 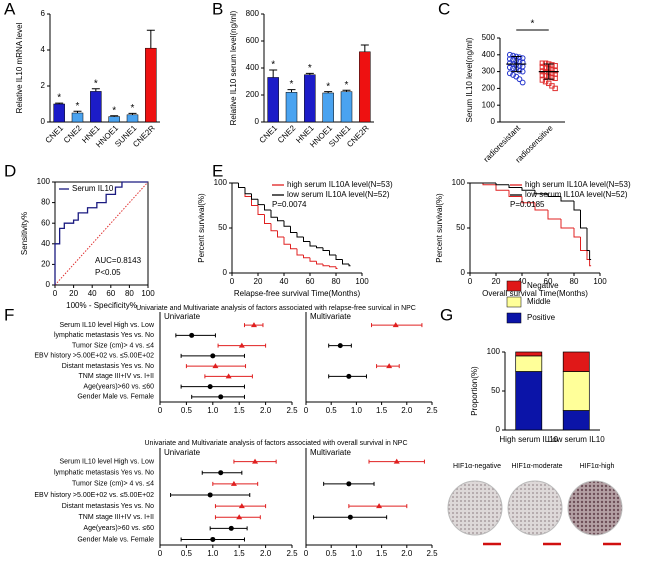 What do you see at coordinates (106, 461) in the screenshot?
I see `row-label: Serum IL10 level High vs. Low` at bounding box center [106, 461].